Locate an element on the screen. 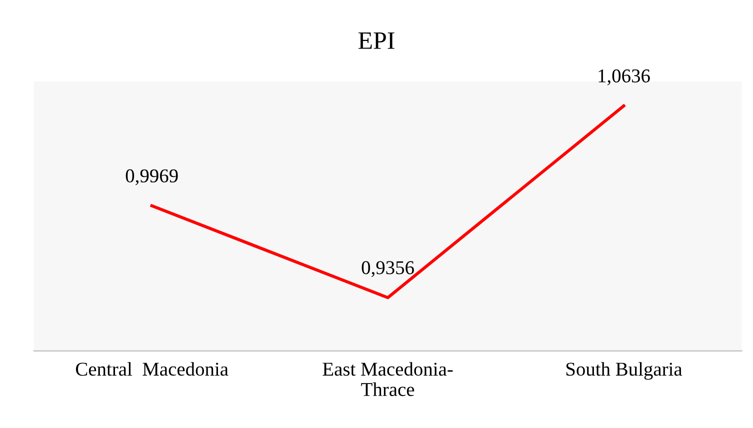 This screenshot has height=428, width=753. x-tick-label: Central Macedonia is located at coordinates (152, 369).